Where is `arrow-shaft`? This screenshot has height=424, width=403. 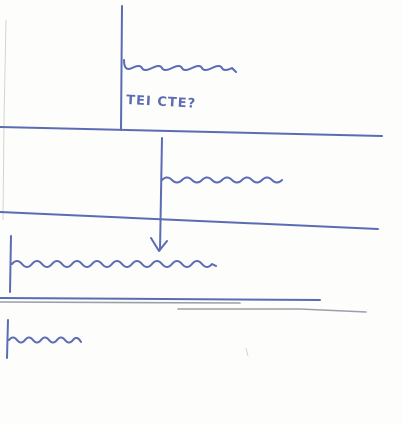
arrow-shaft is located at coordinates (161, 194).